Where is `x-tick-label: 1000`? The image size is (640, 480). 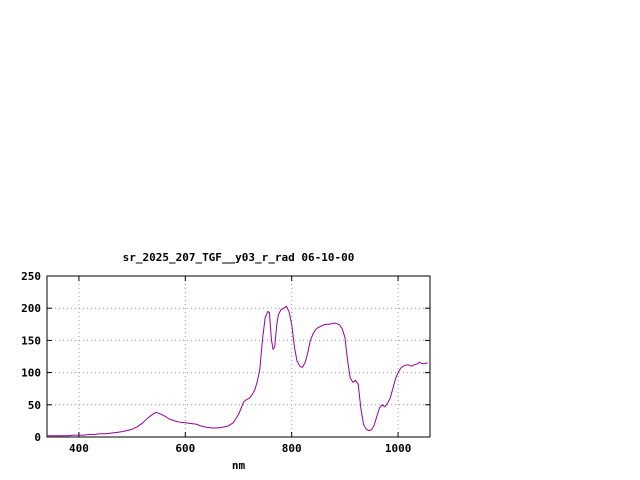 x-tick-label: 1000 is located at coordinates (398, 448).